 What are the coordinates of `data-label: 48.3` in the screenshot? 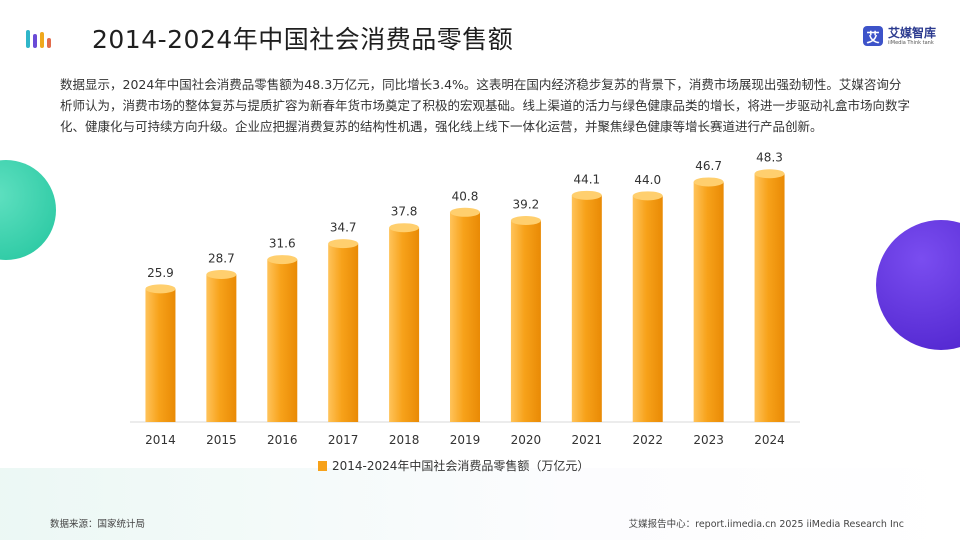 It's located at (769, 158).